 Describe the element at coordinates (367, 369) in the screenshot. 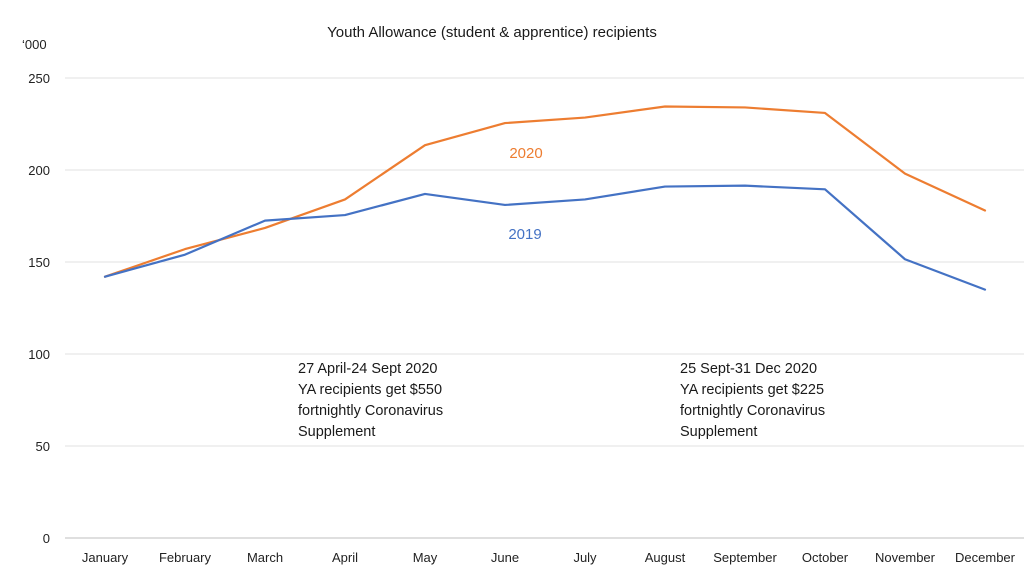

I see `annotation-line: 27 April-24 Sept 2020` at that location.